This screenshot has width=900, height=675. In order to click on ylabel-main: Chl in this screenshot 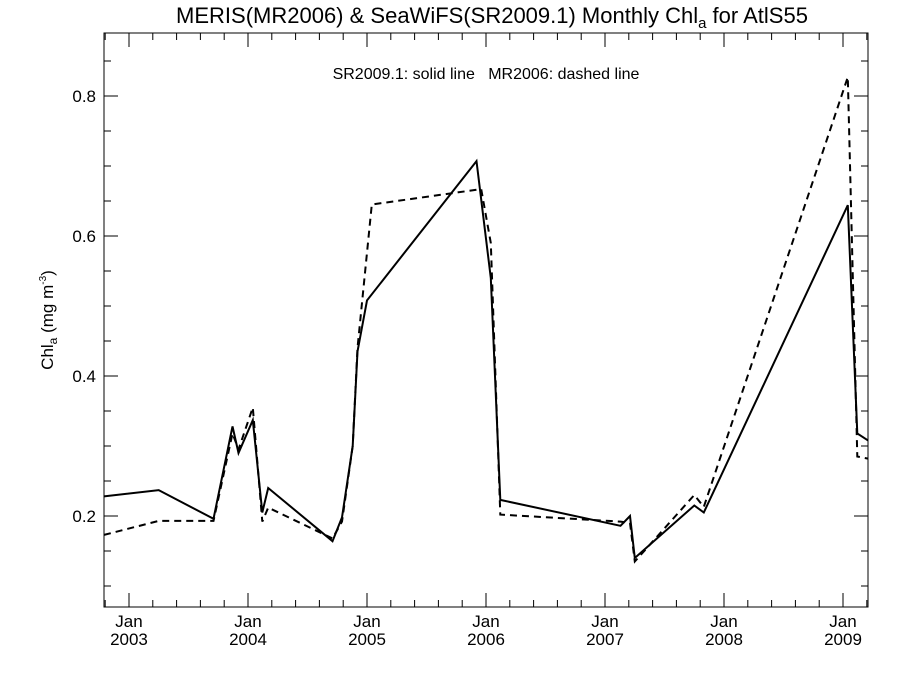, I will do `click(47, 357)`.